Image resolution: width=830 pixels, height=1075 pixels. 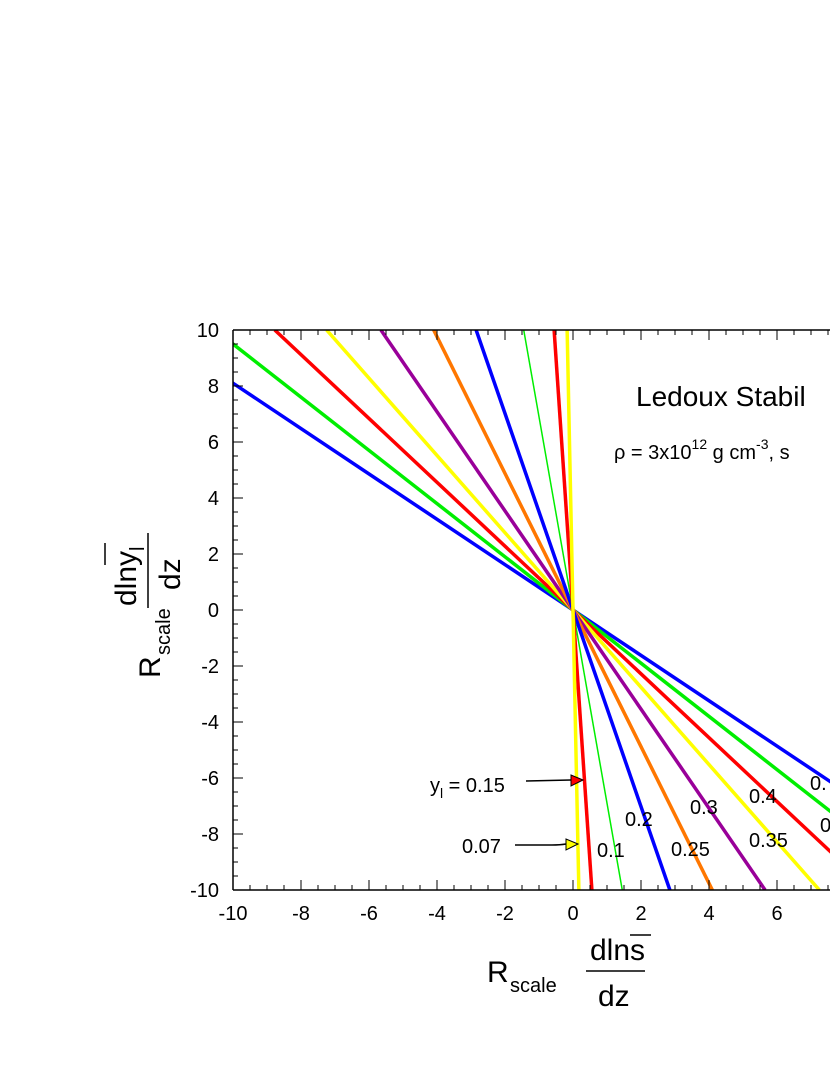 I want to click on y-tick-label: 4, so click(x=213, y=499).